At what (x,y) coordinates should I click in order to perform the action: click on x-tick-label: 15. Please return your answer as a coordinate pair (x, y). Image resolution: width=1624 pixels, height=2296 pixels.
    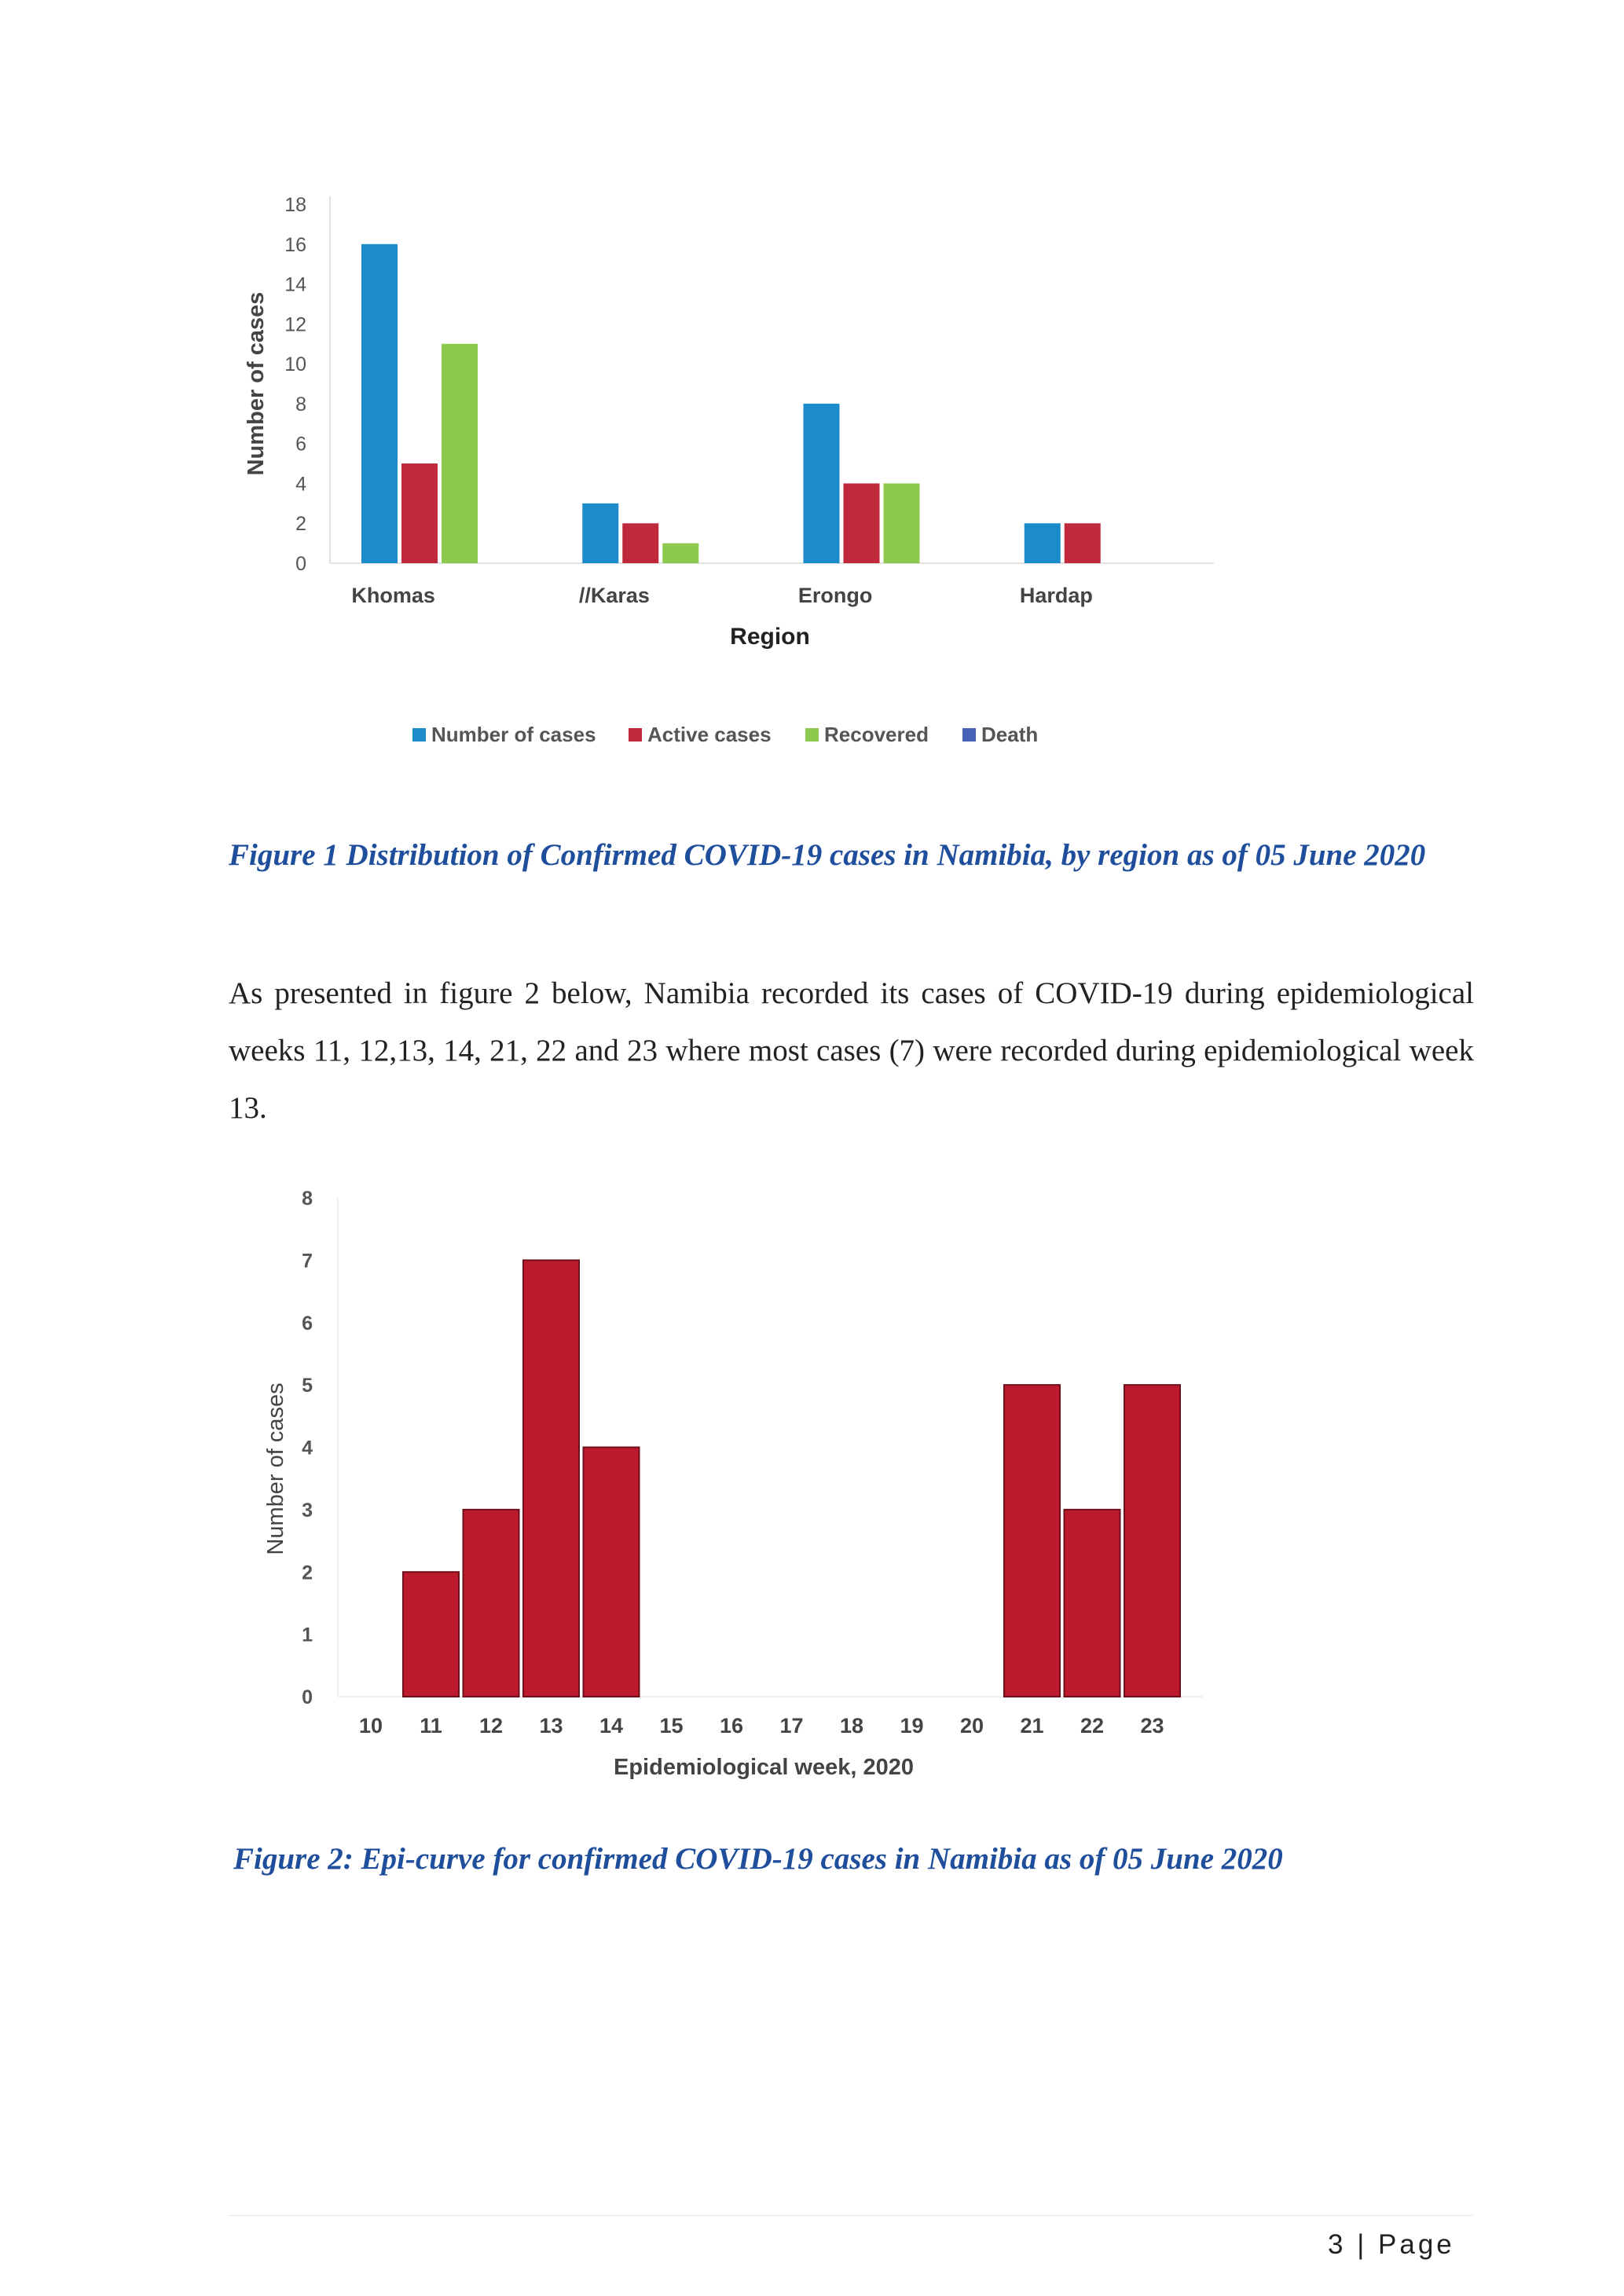
    Looking at the image, I should click on (671, 1726).